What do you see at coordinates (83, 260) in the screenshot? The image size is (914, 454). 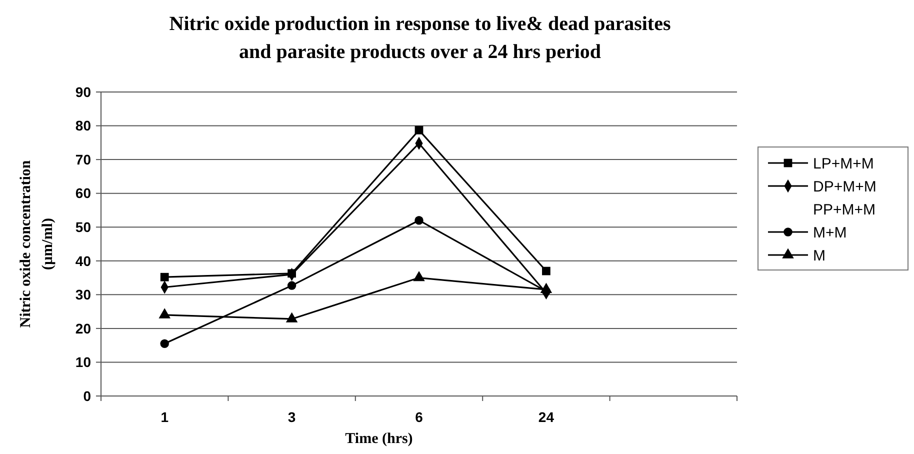 I see `y-tick-label: 40` at bounding box center [83, 260].